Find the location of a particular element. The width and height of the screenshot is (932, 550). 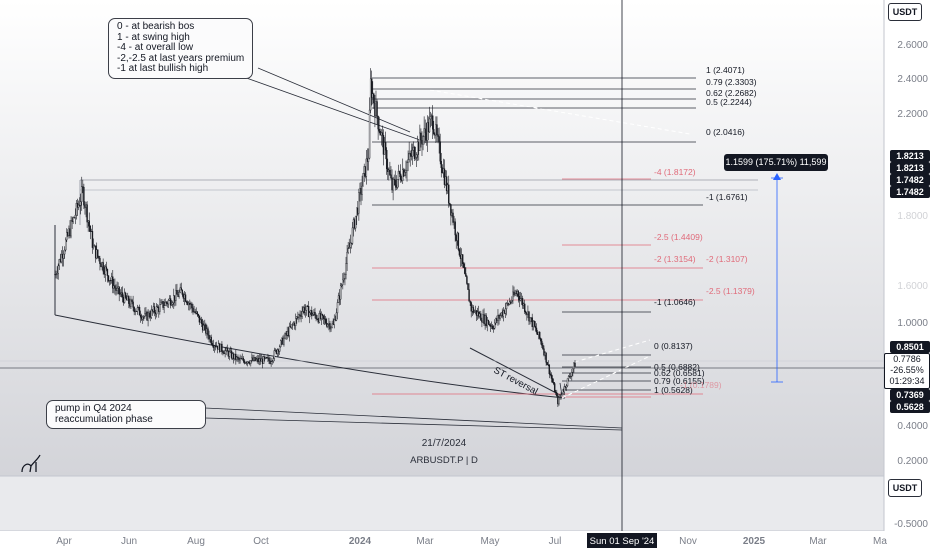

time-axis is located at coordinates (466, 540).